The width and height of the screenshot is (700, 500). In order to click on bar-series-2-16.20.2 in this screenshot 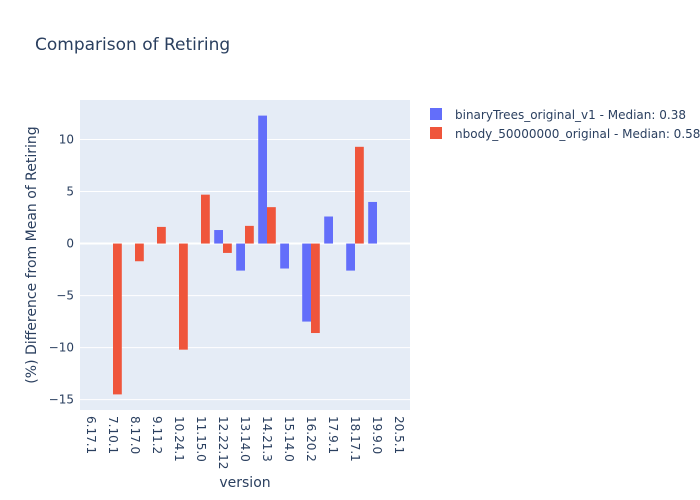, I will do `click(315, 288)`.